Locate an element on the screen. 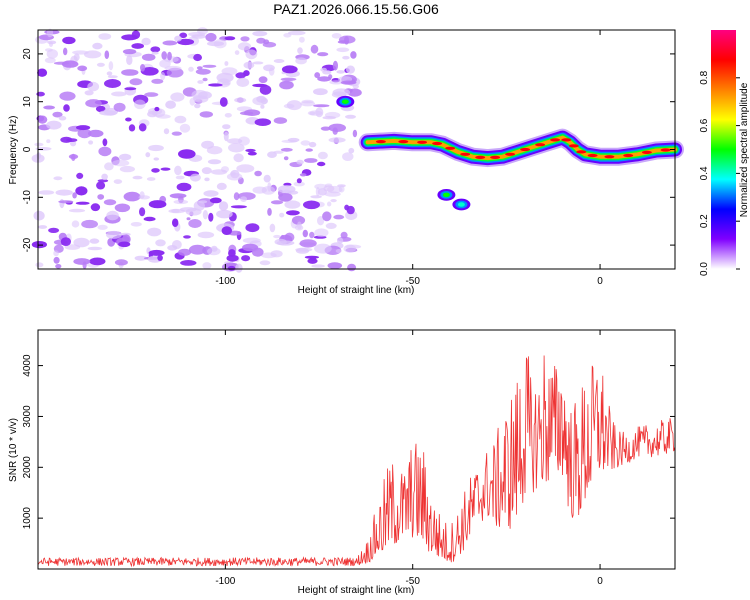 The width and height of the screenshot is (750, 600). colorbar-tick-label: 0.8 is located at coordinates (704, 77).